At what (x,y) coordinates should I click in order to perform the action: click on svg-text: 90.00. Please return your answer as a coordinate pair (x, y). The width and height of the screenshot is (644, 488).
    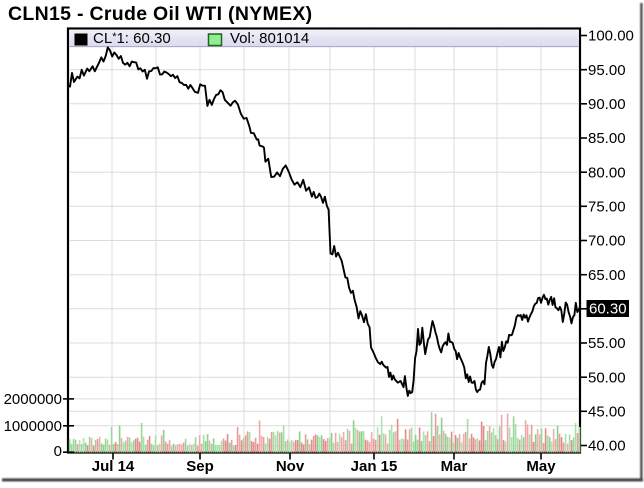
    Looking at the image, I should click on (607, 104).